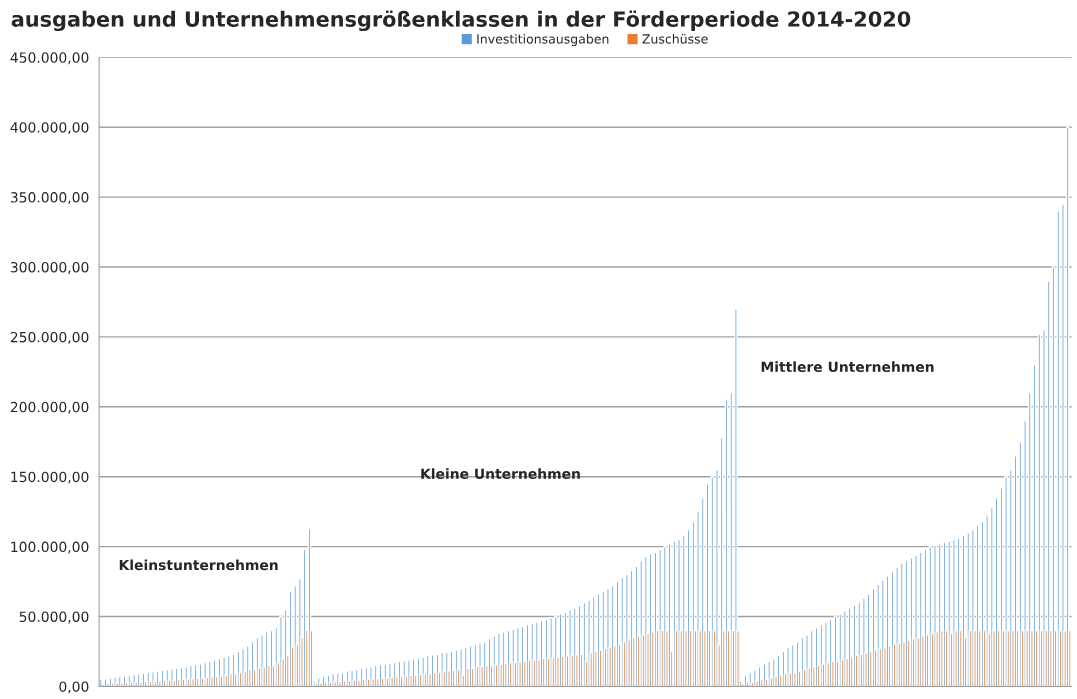 The image size is (1077, 699). What do you see at coordinates (49, 337) in the screenshot?
I see `y-tick-label: 250.000,00` at bounding box center [49, 337].